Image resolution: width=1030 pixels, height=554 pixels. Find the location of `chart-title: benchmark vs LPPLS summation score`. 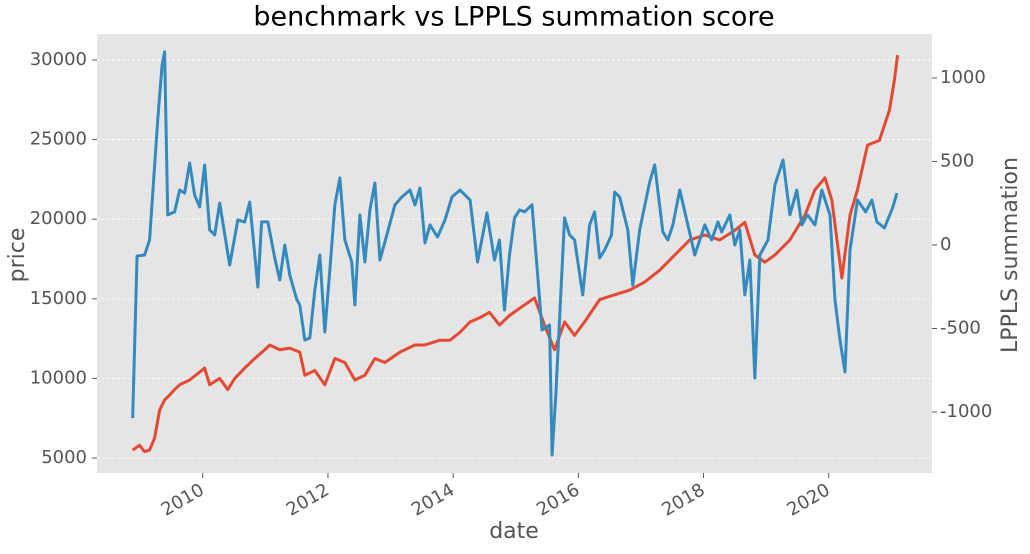

chart-title: benchmark vs LPPLS summation score is located at coordinates (513, 17).